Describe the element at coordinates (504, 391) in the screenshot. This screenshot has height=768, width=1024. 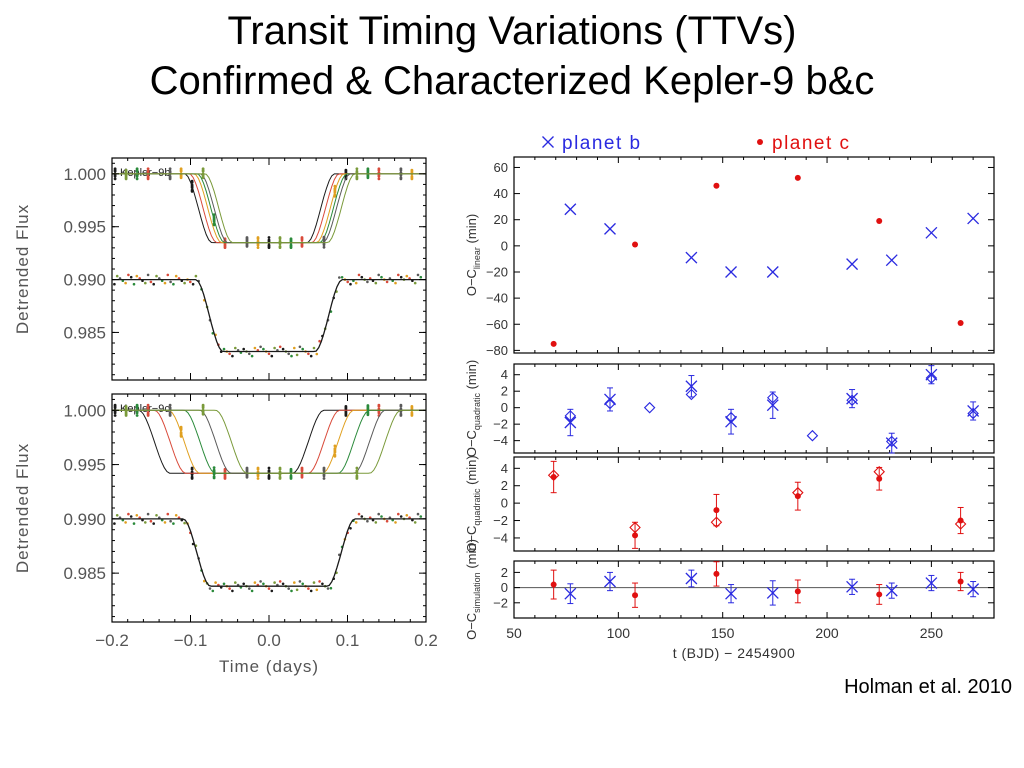
I see `y-tick-label: 2` at that location.